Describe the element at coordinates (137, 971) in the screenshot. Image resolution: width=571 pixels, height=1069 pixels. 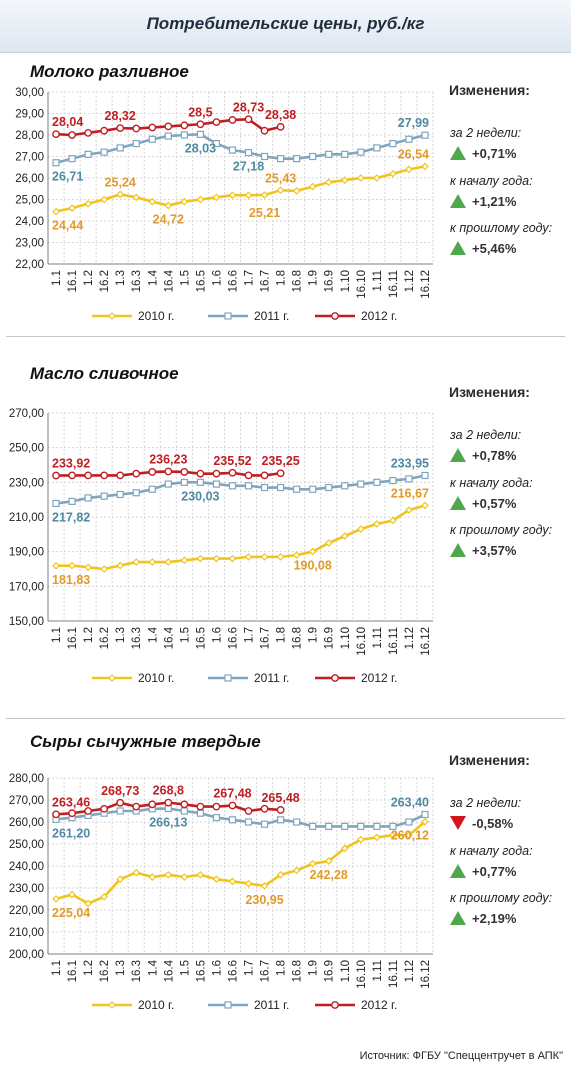
I see `x-tick-label: 16.3` at that location.